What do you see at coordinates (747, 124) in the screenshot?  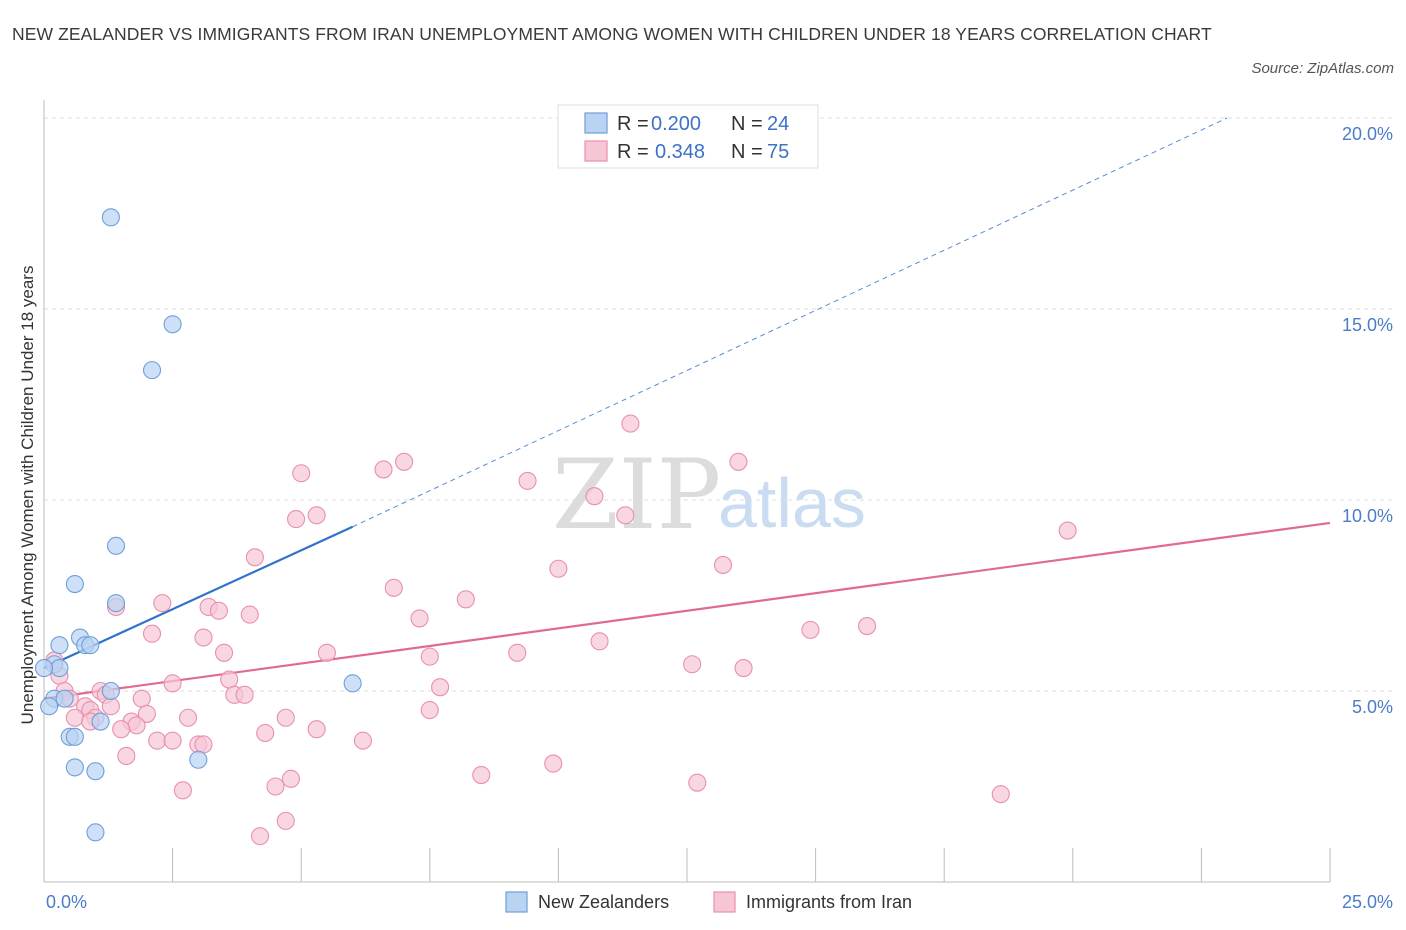 I see `legend-n-label-nz: N =` at bounding box center [747, 124].